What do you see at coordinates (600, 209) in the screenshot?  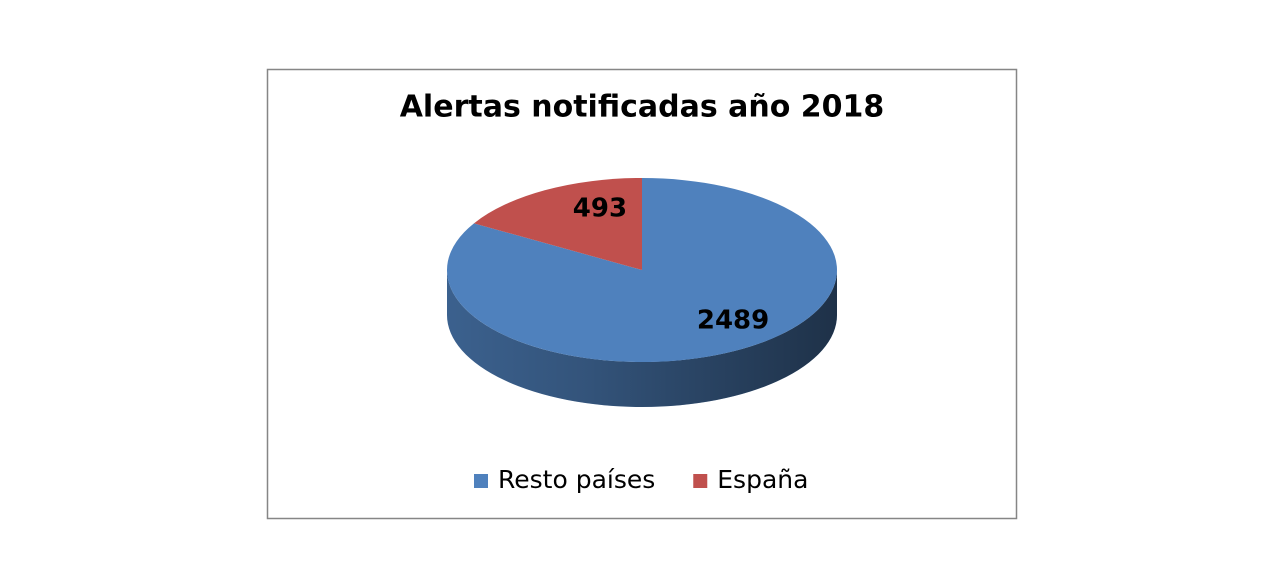 I see `data-label: 493` at bounding box center [600, 209].